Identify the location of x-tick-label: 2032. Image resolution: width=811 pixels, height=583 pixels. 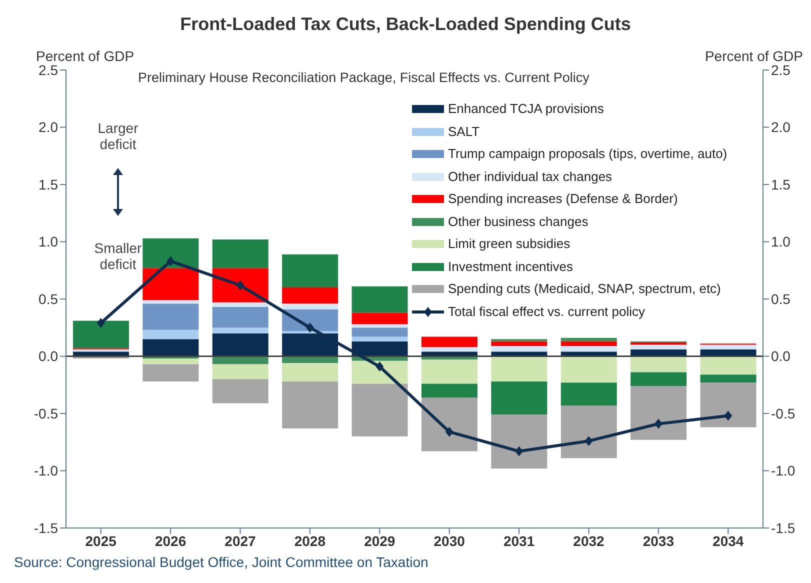
(589, 540).